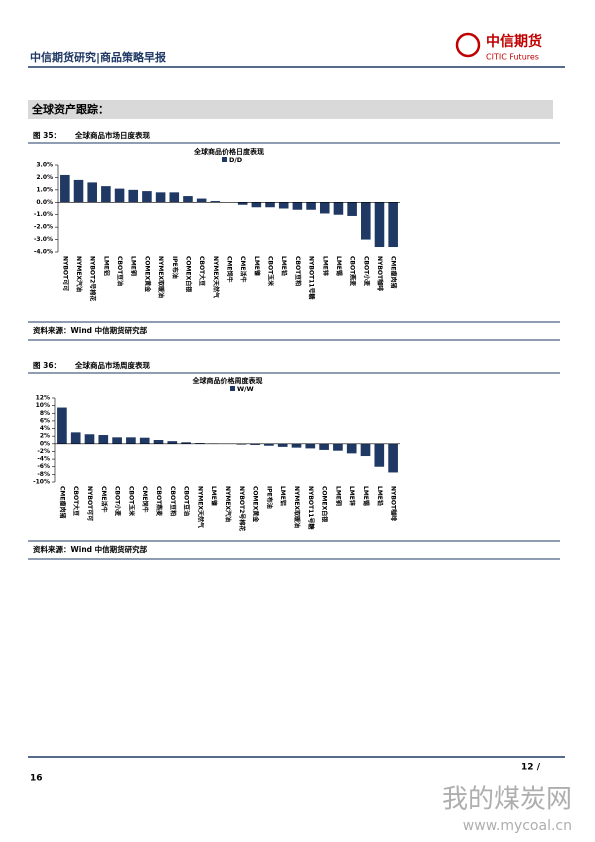 The height and width of the screenshot is (842, 595). I want to click on section-bar, so click(290, 109).